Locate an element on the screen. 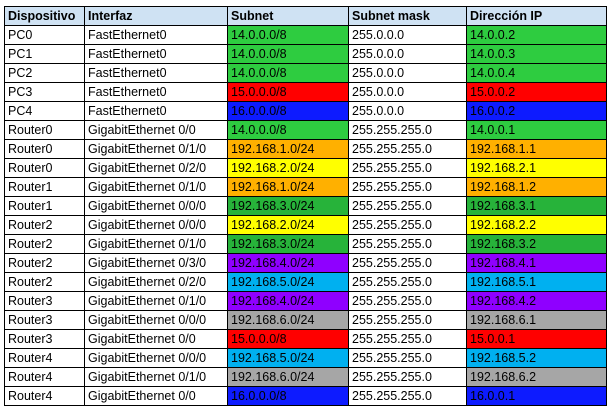  cell-ip-address: 16.0.0.1 is located at coordinates (536, 396).